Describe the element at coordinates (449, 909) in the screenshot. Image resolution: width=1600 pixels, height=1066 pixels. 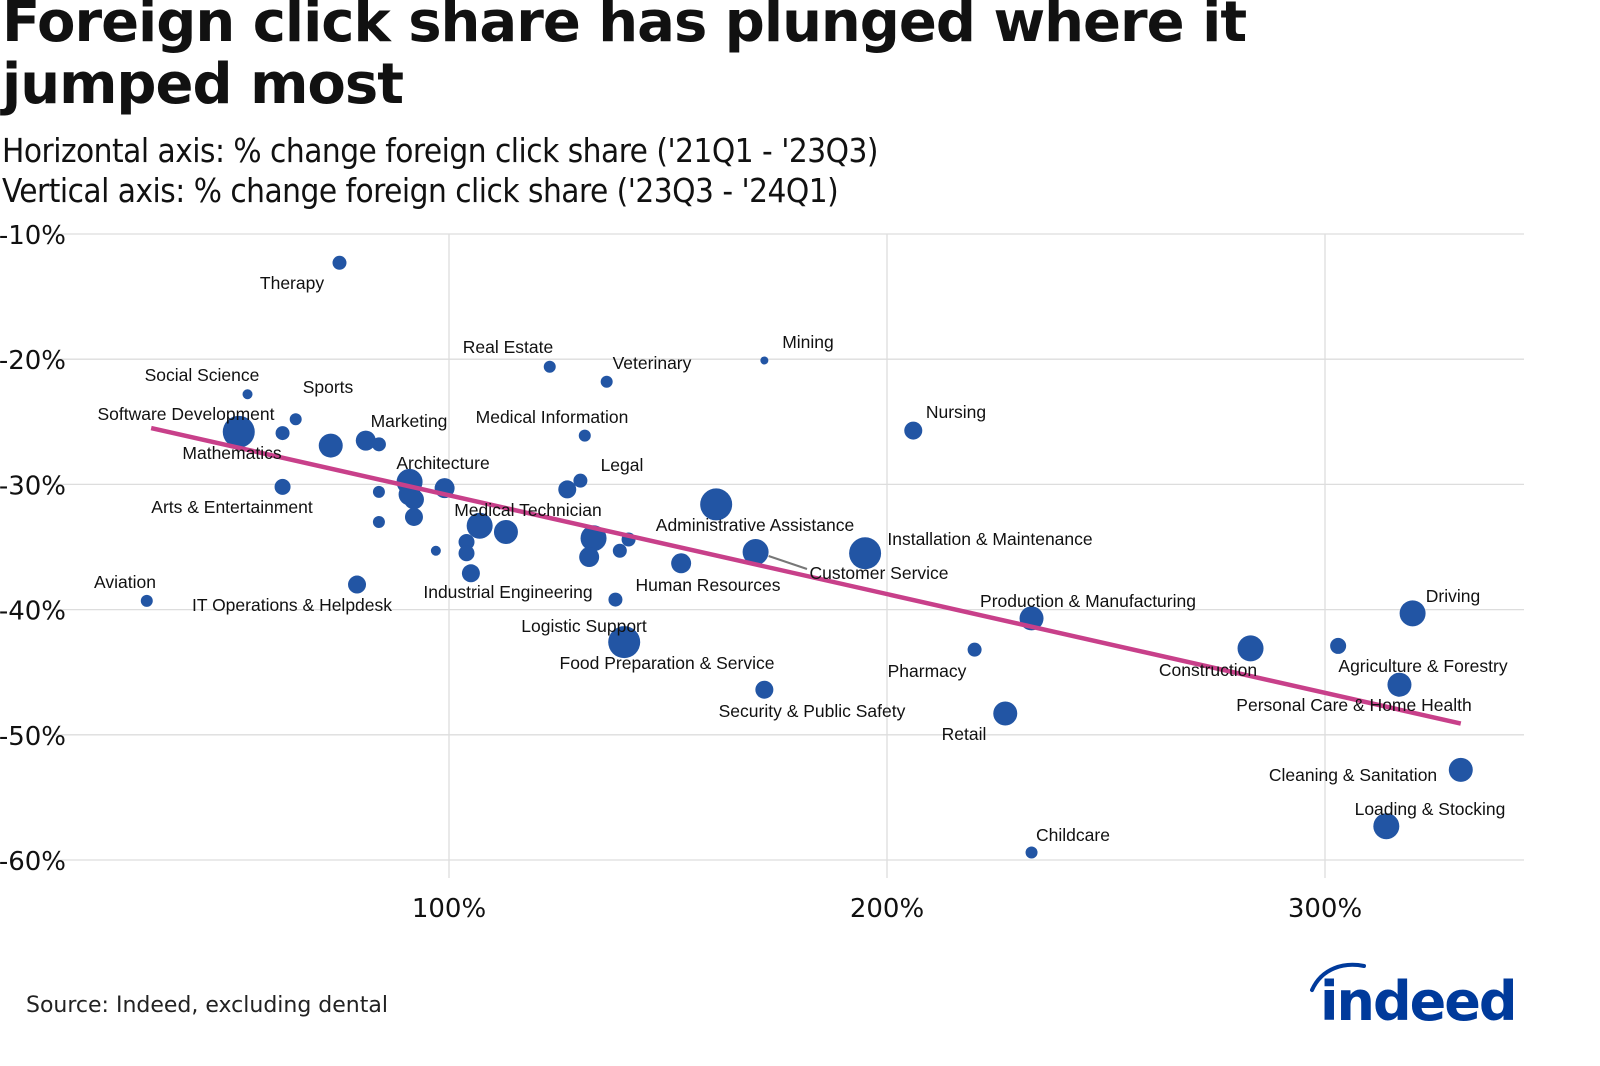
I see `x-tick-label: 100%` at that location.